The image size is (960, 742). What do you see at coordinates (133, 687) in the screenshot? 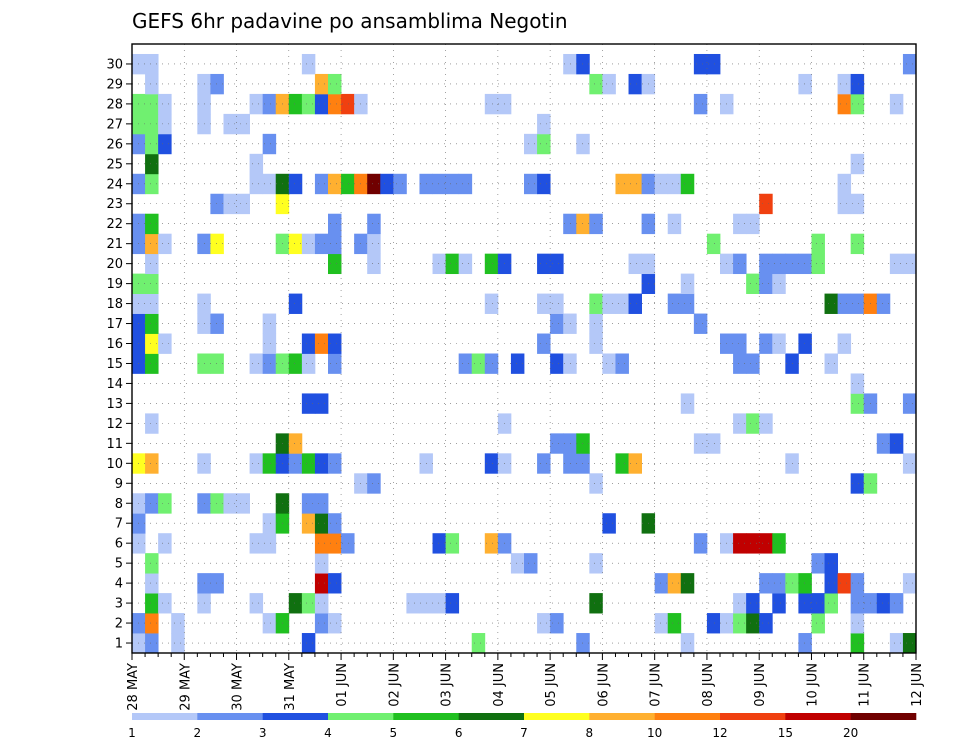
I see `x-tick-label: 28 MAY` at bounding box center [133, 687].